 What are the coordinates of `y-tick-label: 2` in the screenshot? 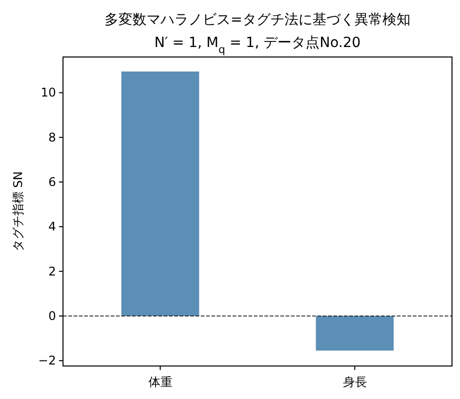 It's located at (52, 271).